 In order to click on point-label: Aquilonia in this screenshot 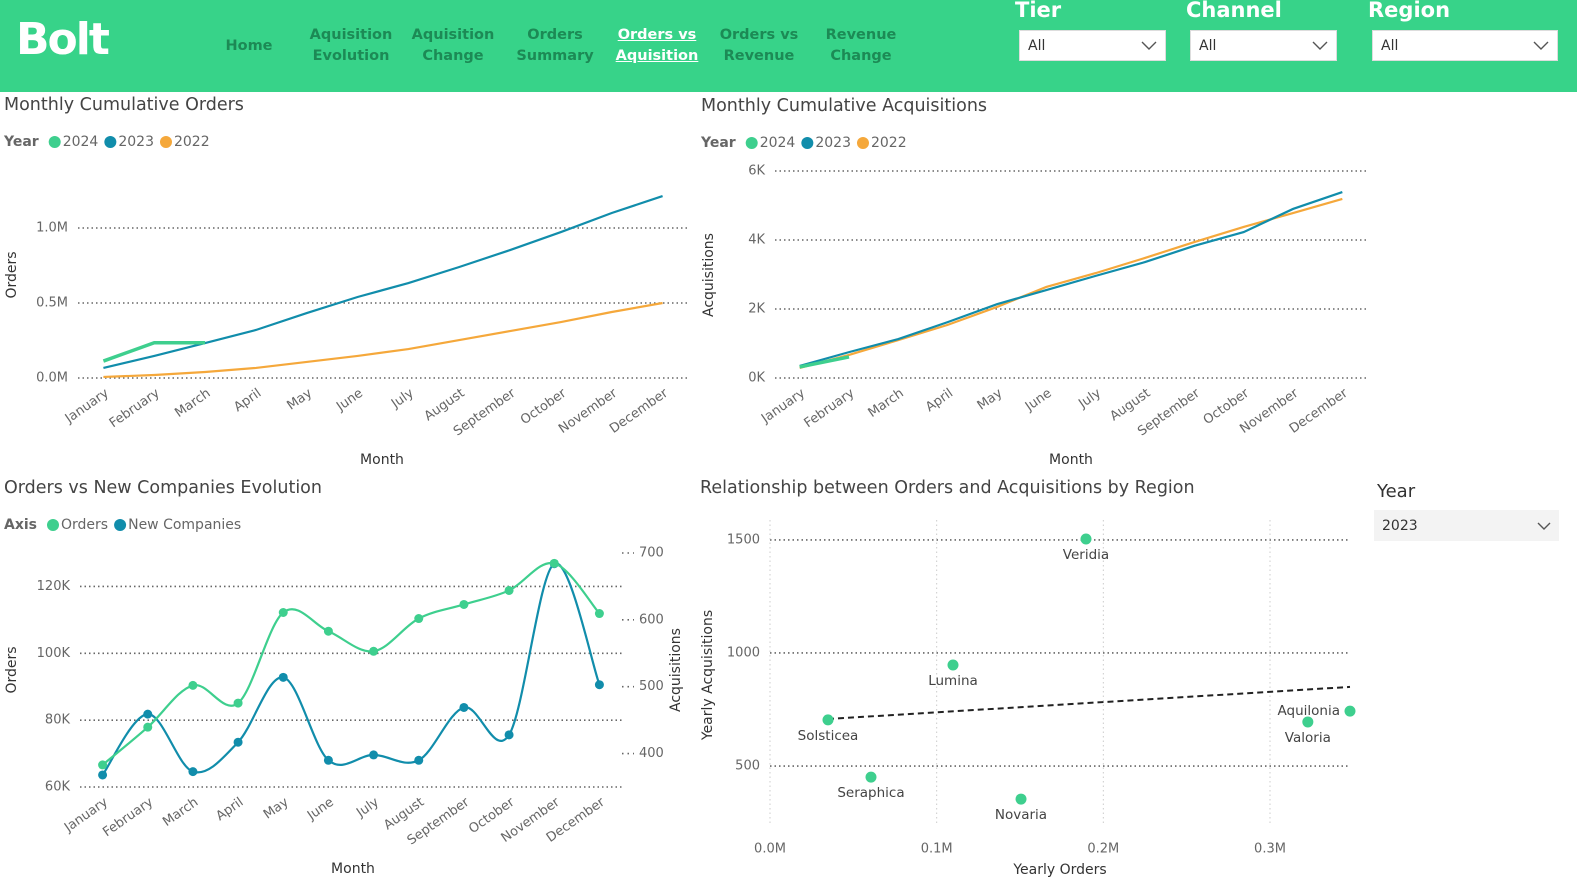, I will do `click(1309, 711)`.